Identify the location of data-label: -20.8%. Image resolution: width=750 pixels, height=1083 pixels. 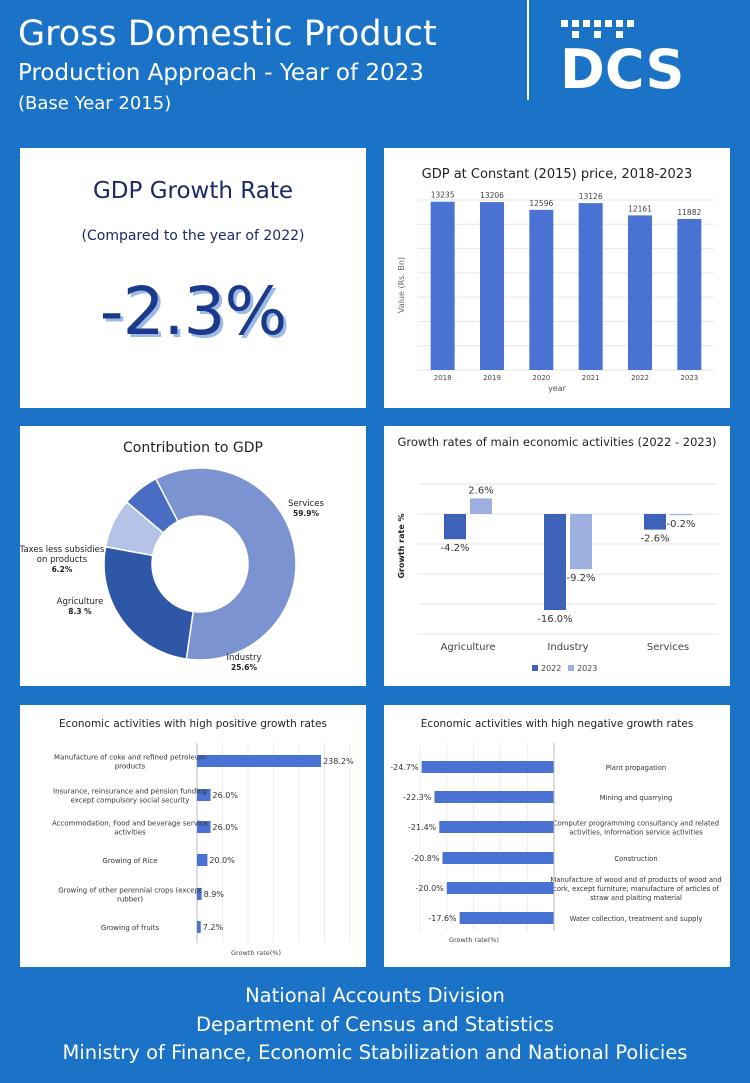
(425, 858).